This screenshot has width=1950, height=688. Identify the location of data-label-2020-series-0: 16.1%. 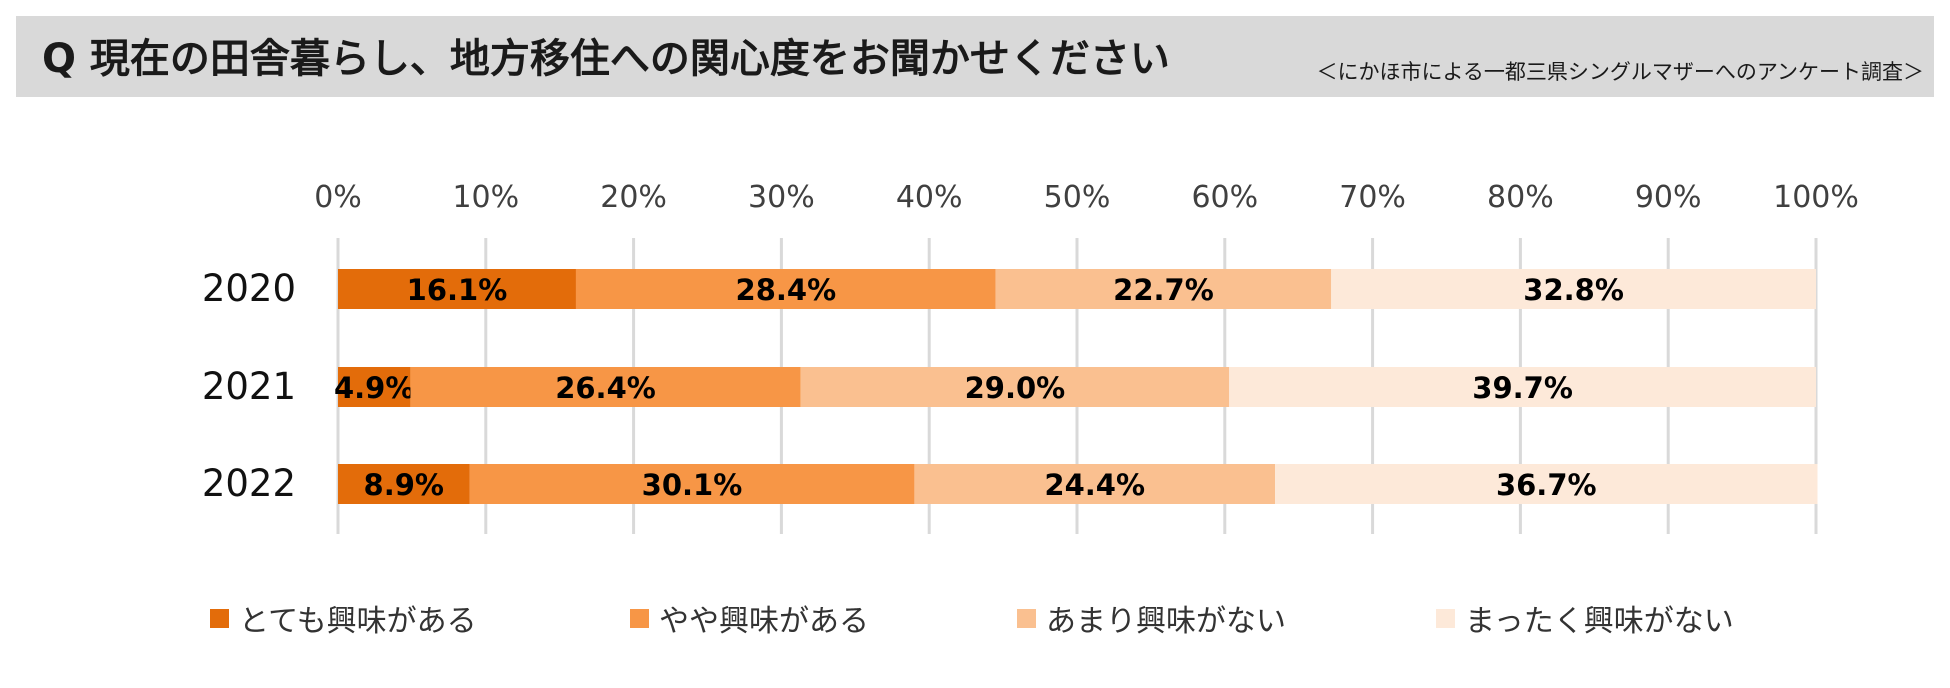
(457, 290).